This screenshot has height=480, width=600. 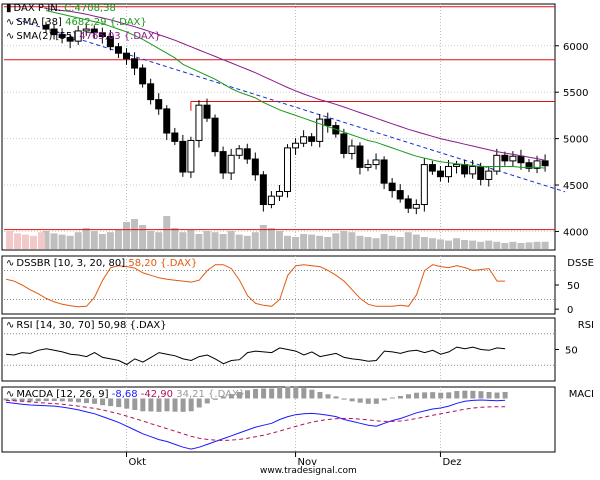 What do you see at coordinates (138, 462) in the screenshot?
I see `x-tick-label-okt: Okt` at bounding box center [138, 462].